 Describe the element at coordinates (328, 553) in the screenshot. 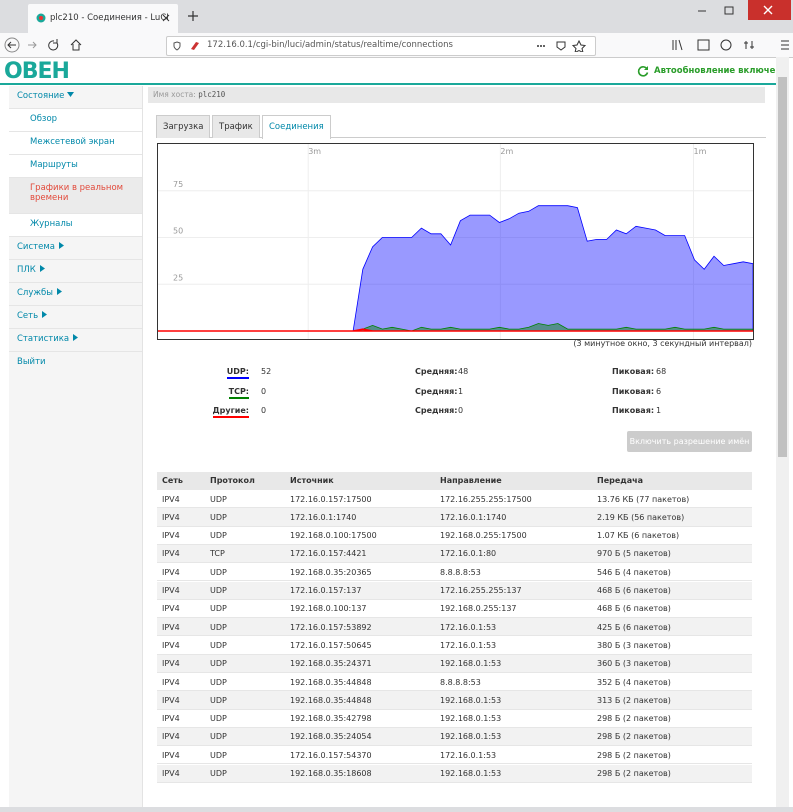

I see `table-cell: 172.16.0.157:4421` at that location.